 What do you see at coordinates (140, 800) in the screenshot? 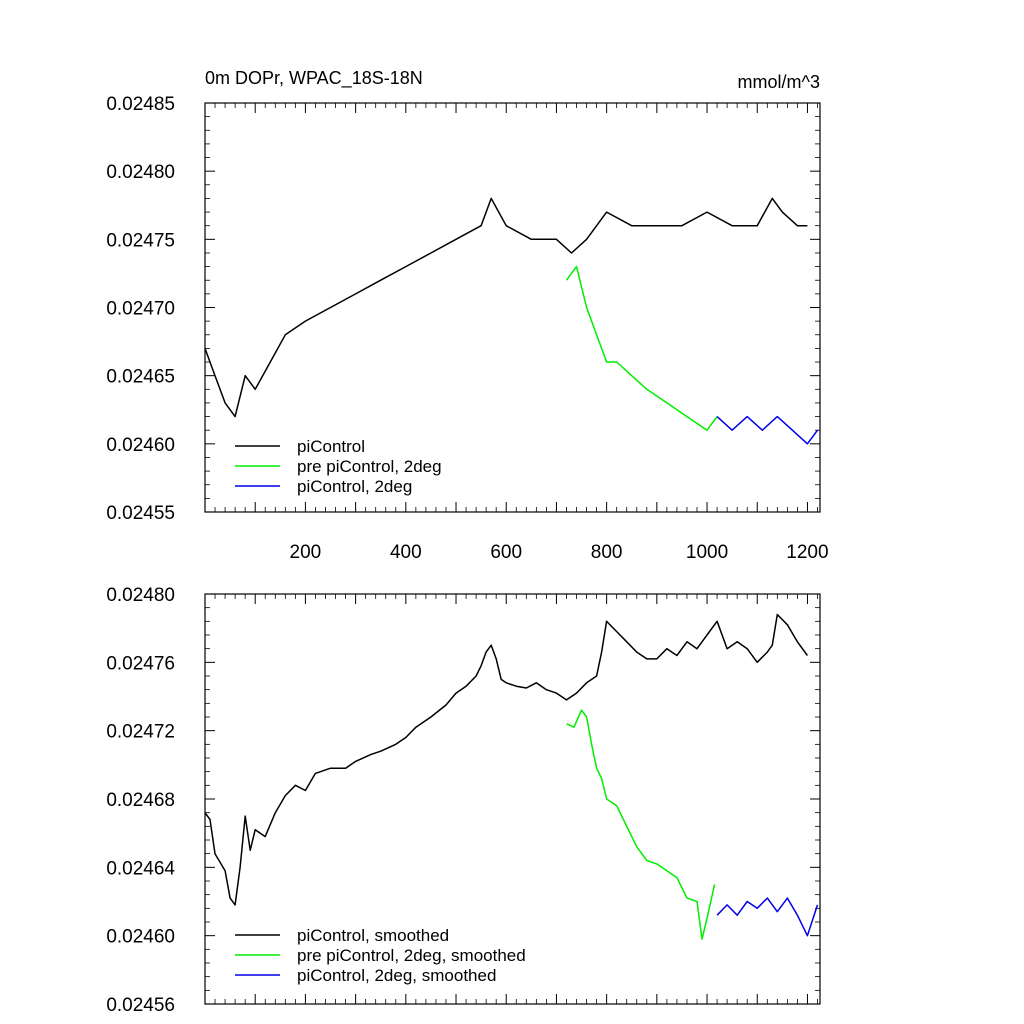
I see `y-tick-label: 0.02468` at bounding box center [140, 800].